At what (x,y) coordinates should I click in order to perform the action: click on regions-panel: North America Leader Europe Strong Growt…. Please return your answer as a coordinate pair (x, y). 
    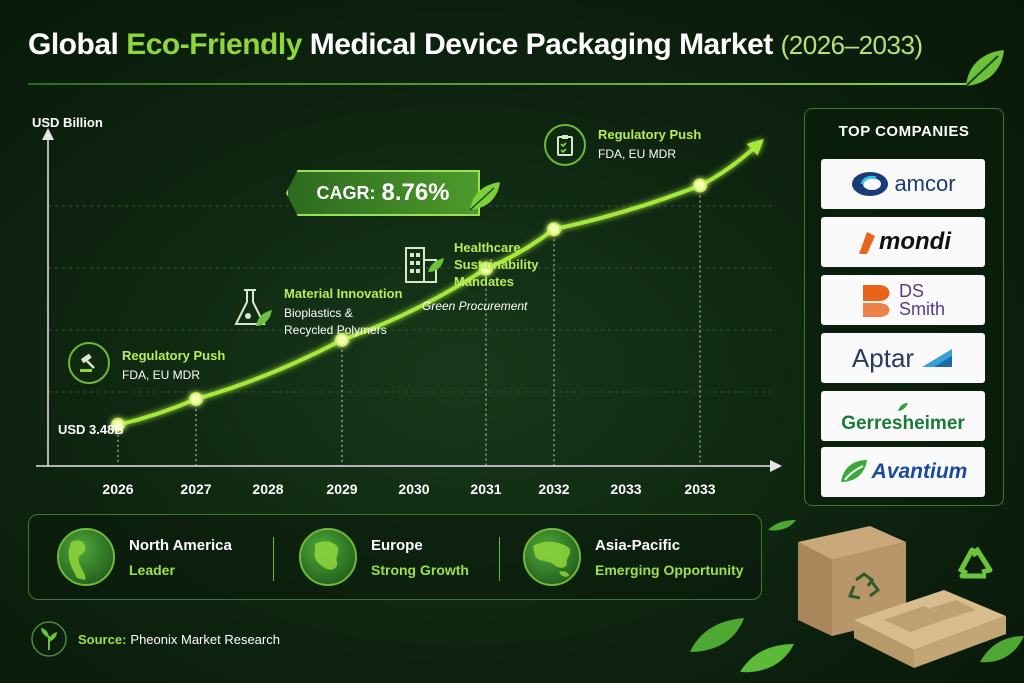
    Looking at the image, I should click on (395, 557).